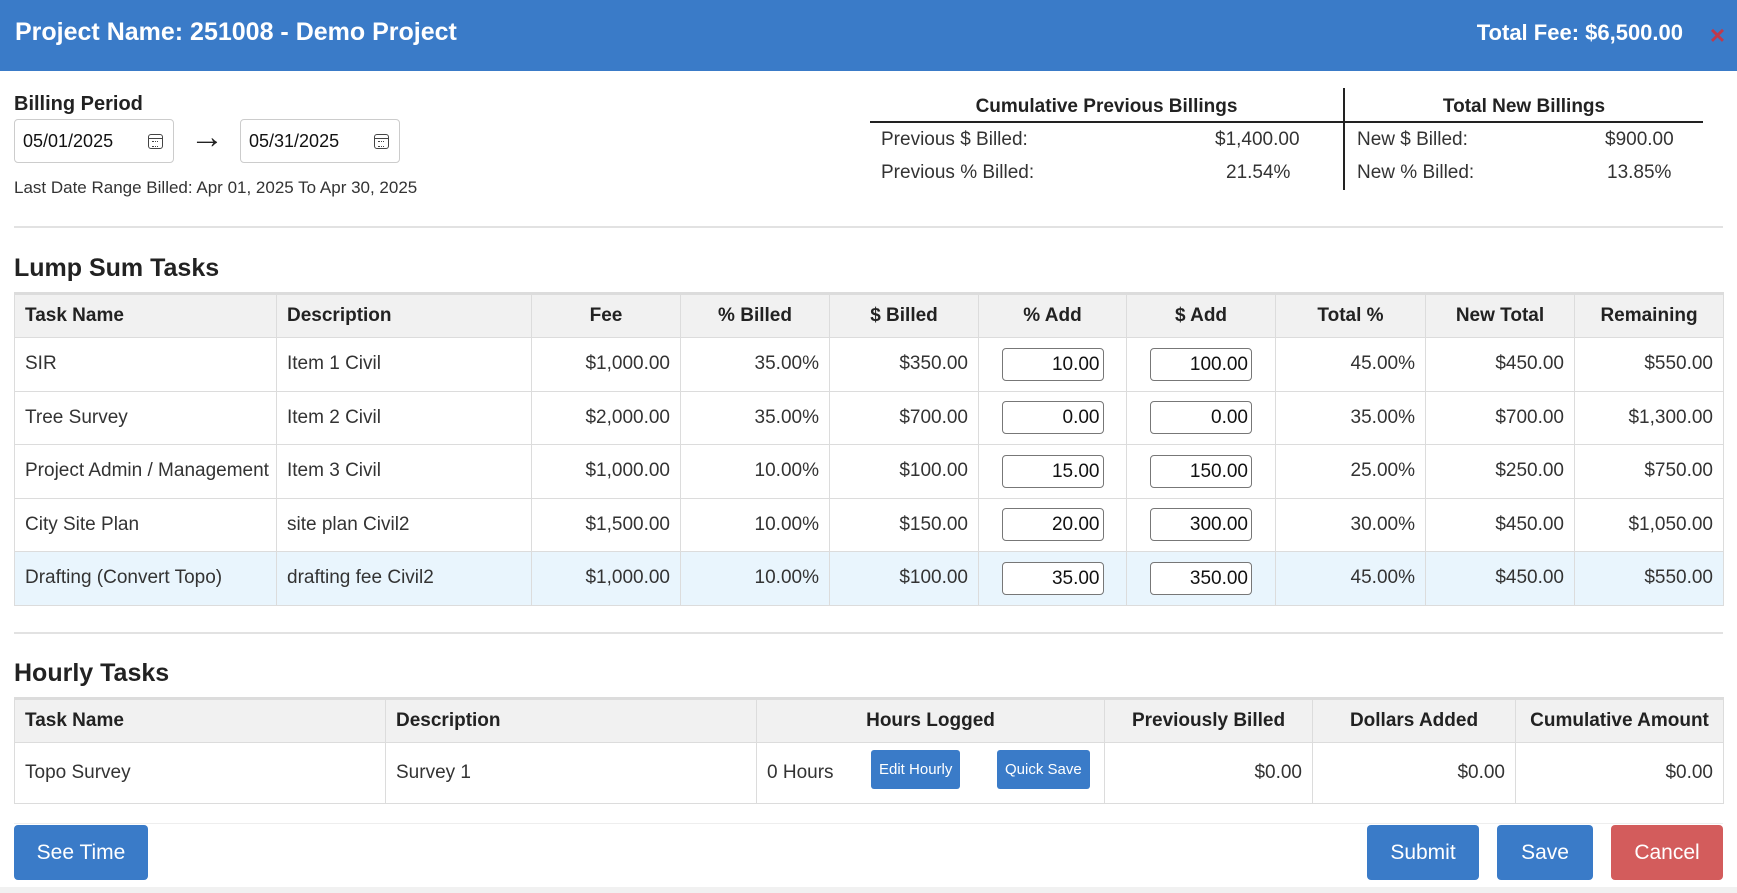  I want to click on task-description: Survey 1, so click(571, 773).